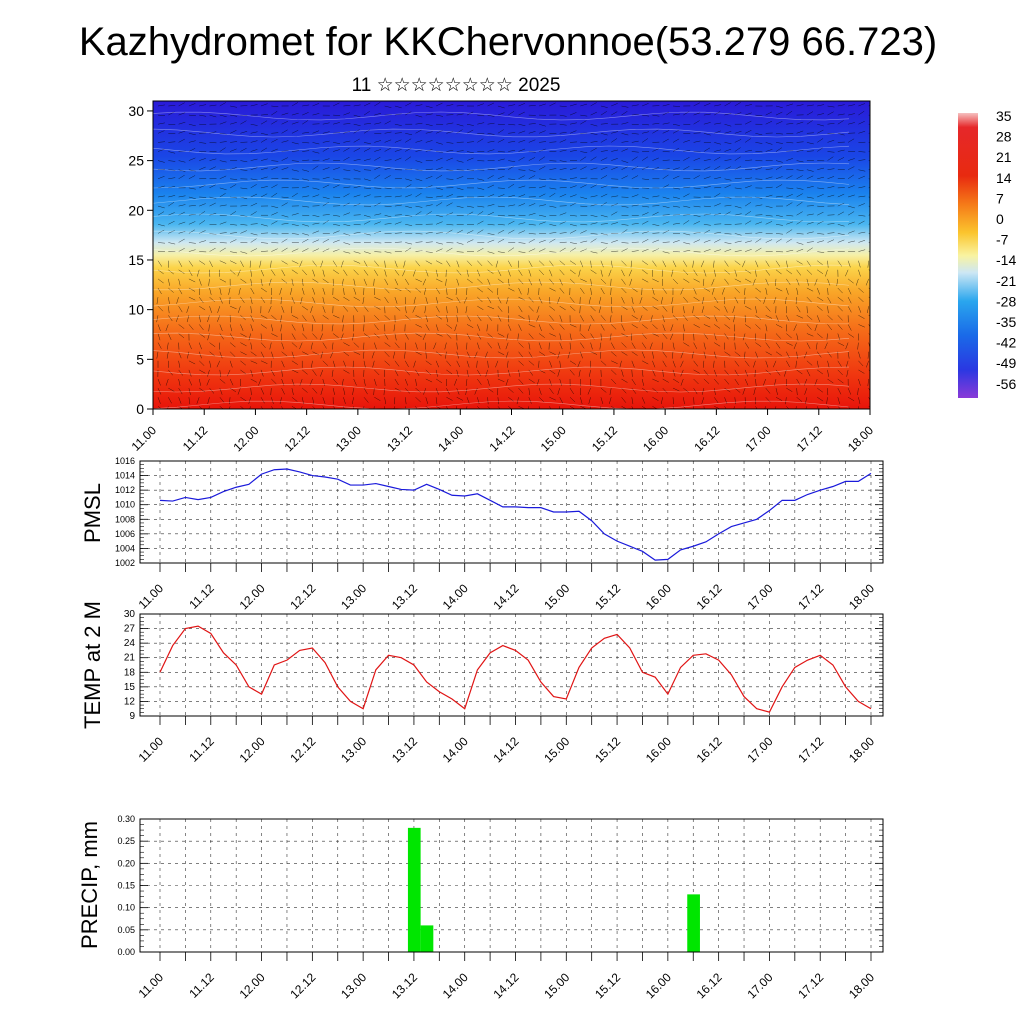  Describe the element at coordinates (195, 438) in the screenshot. I see `heatmap-x-tick-label: 11.12` at that location.